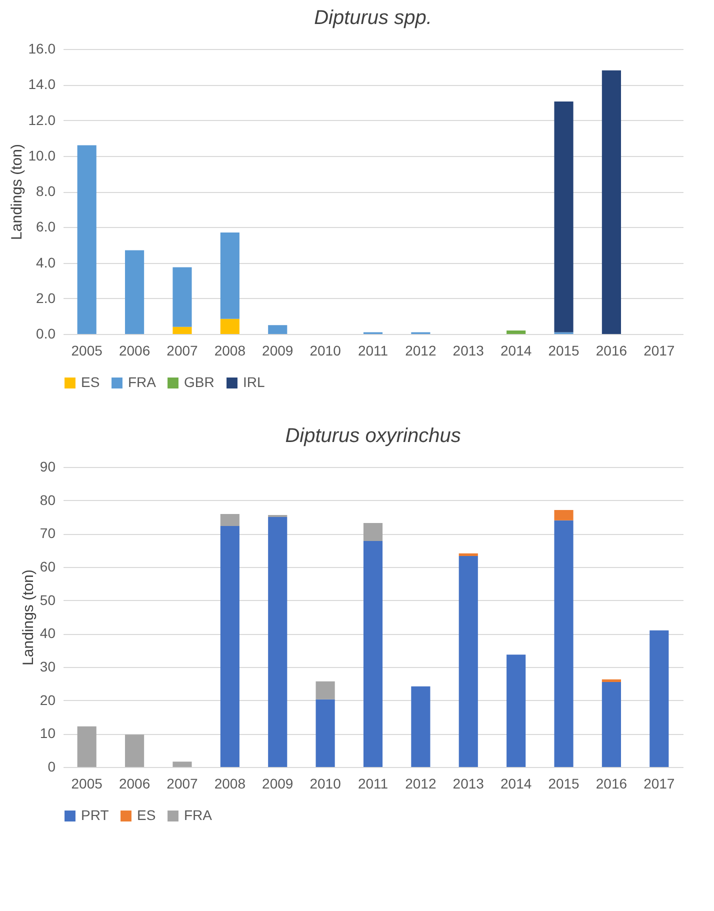 The height and width of the screenshot is (911, 714). I want to click on y-tick-label: 50, so click(48, 600).